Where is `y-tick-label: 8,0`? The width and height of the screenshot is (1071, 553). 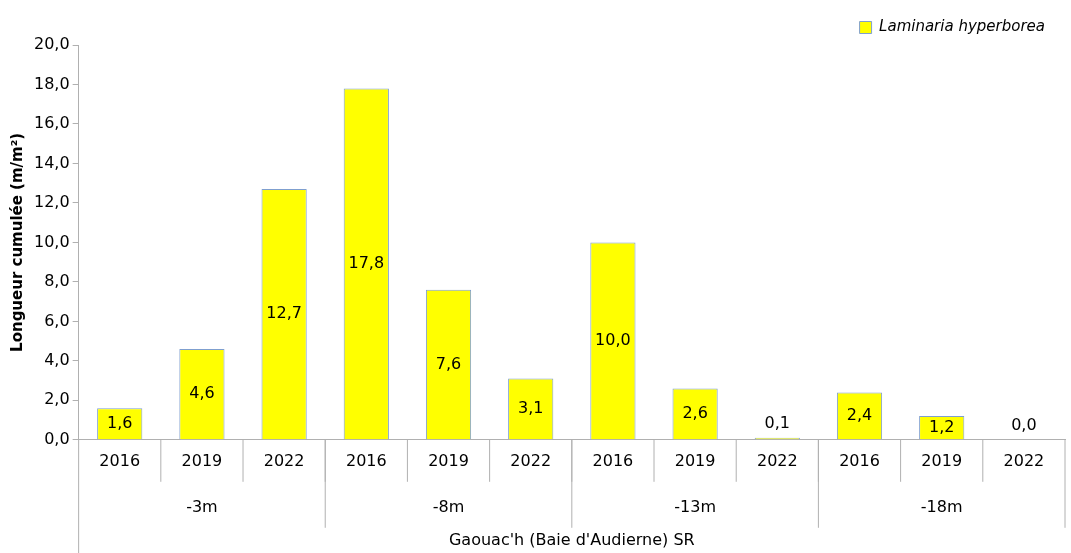
y-tick-label: 8,0 is located at coordinates (57, 281).